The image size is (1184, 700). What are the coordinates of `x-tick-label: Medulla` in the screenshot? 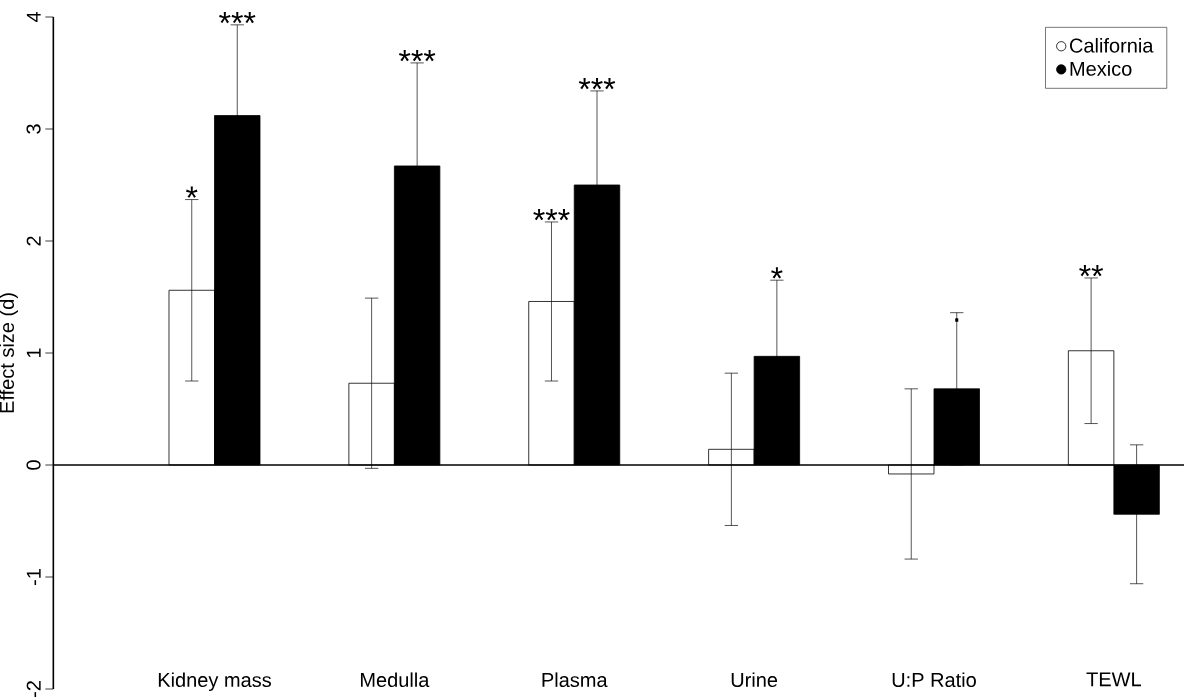 It's located at (395, 680).